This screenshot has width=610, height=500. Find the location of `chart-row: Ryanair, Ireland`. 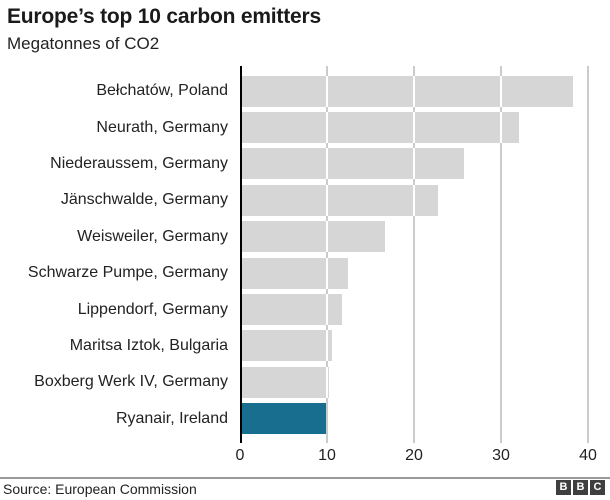

chart-row: Ryanair, Ireland is located at coordinates (305, 419).